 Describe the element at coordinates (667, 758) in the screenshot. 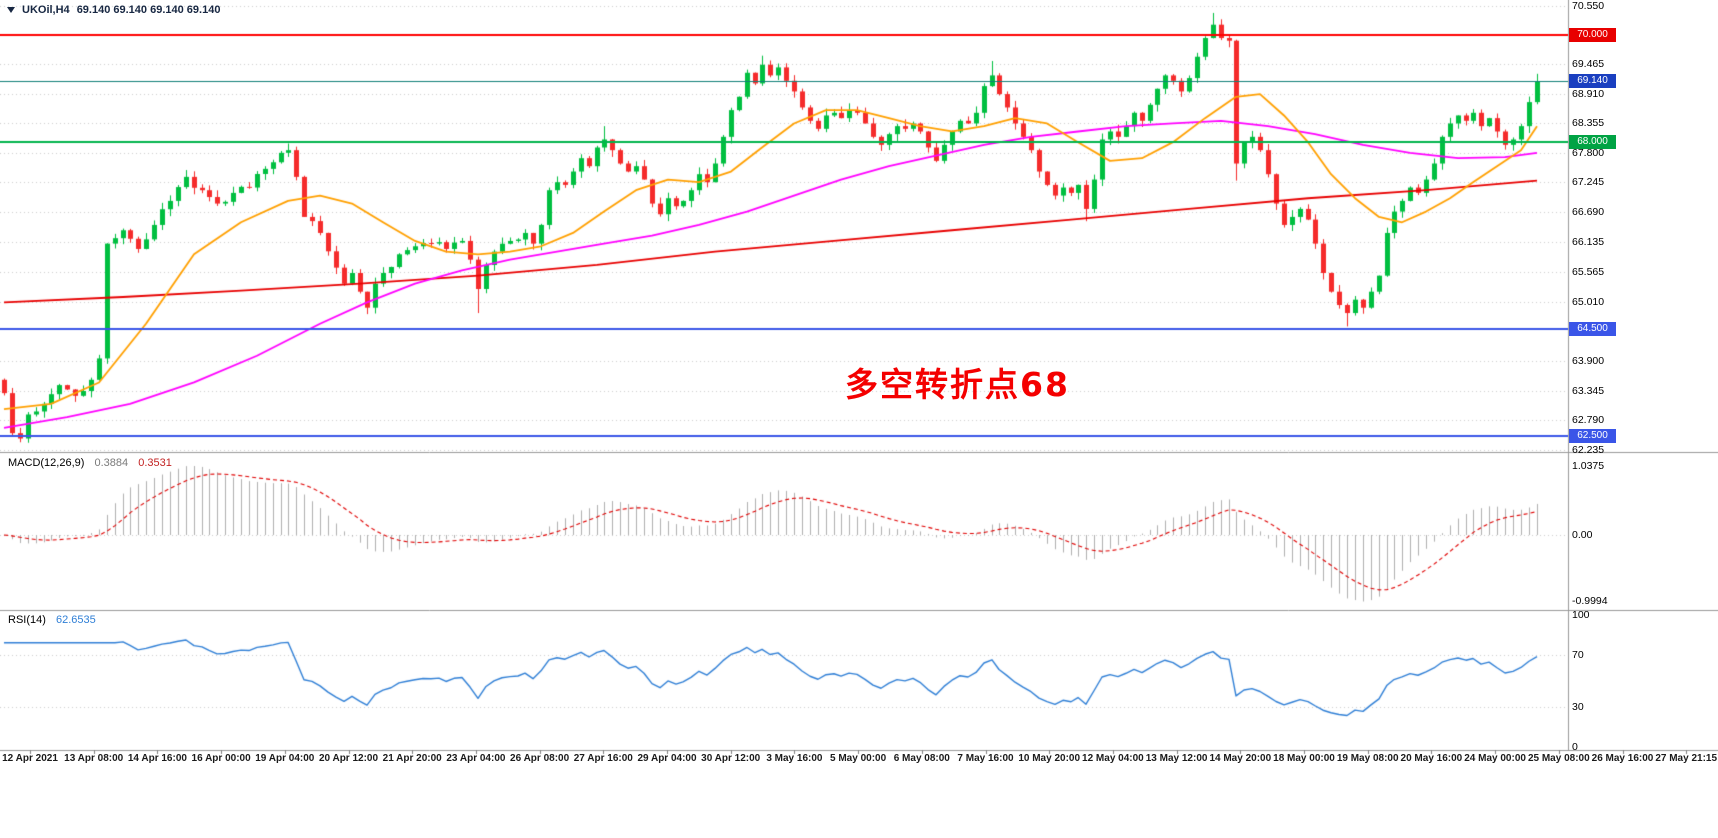

I see `time-axis-label: 29 Apr 04:00` at that location.